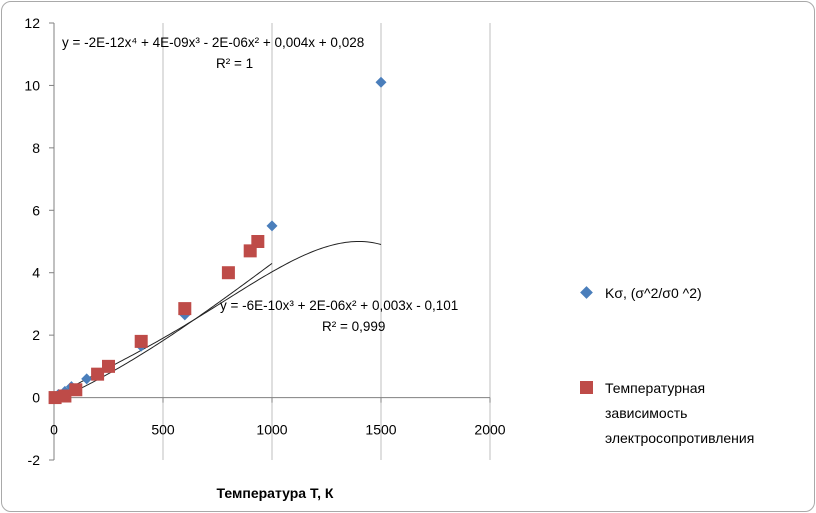  I want to click on x-axis-title: Температура Т, К, so click(275, 493).